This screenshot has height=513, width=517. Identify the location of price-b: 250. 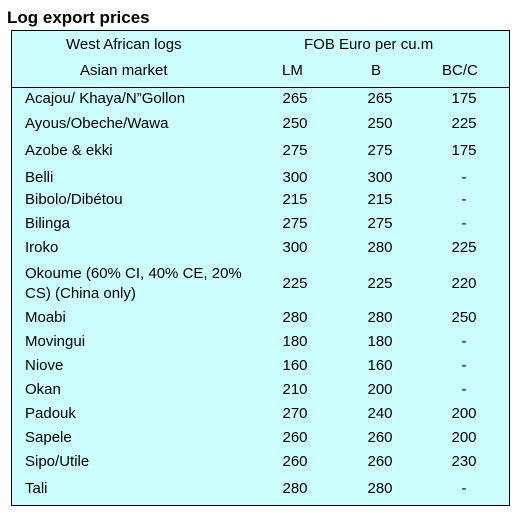
(380, 123).